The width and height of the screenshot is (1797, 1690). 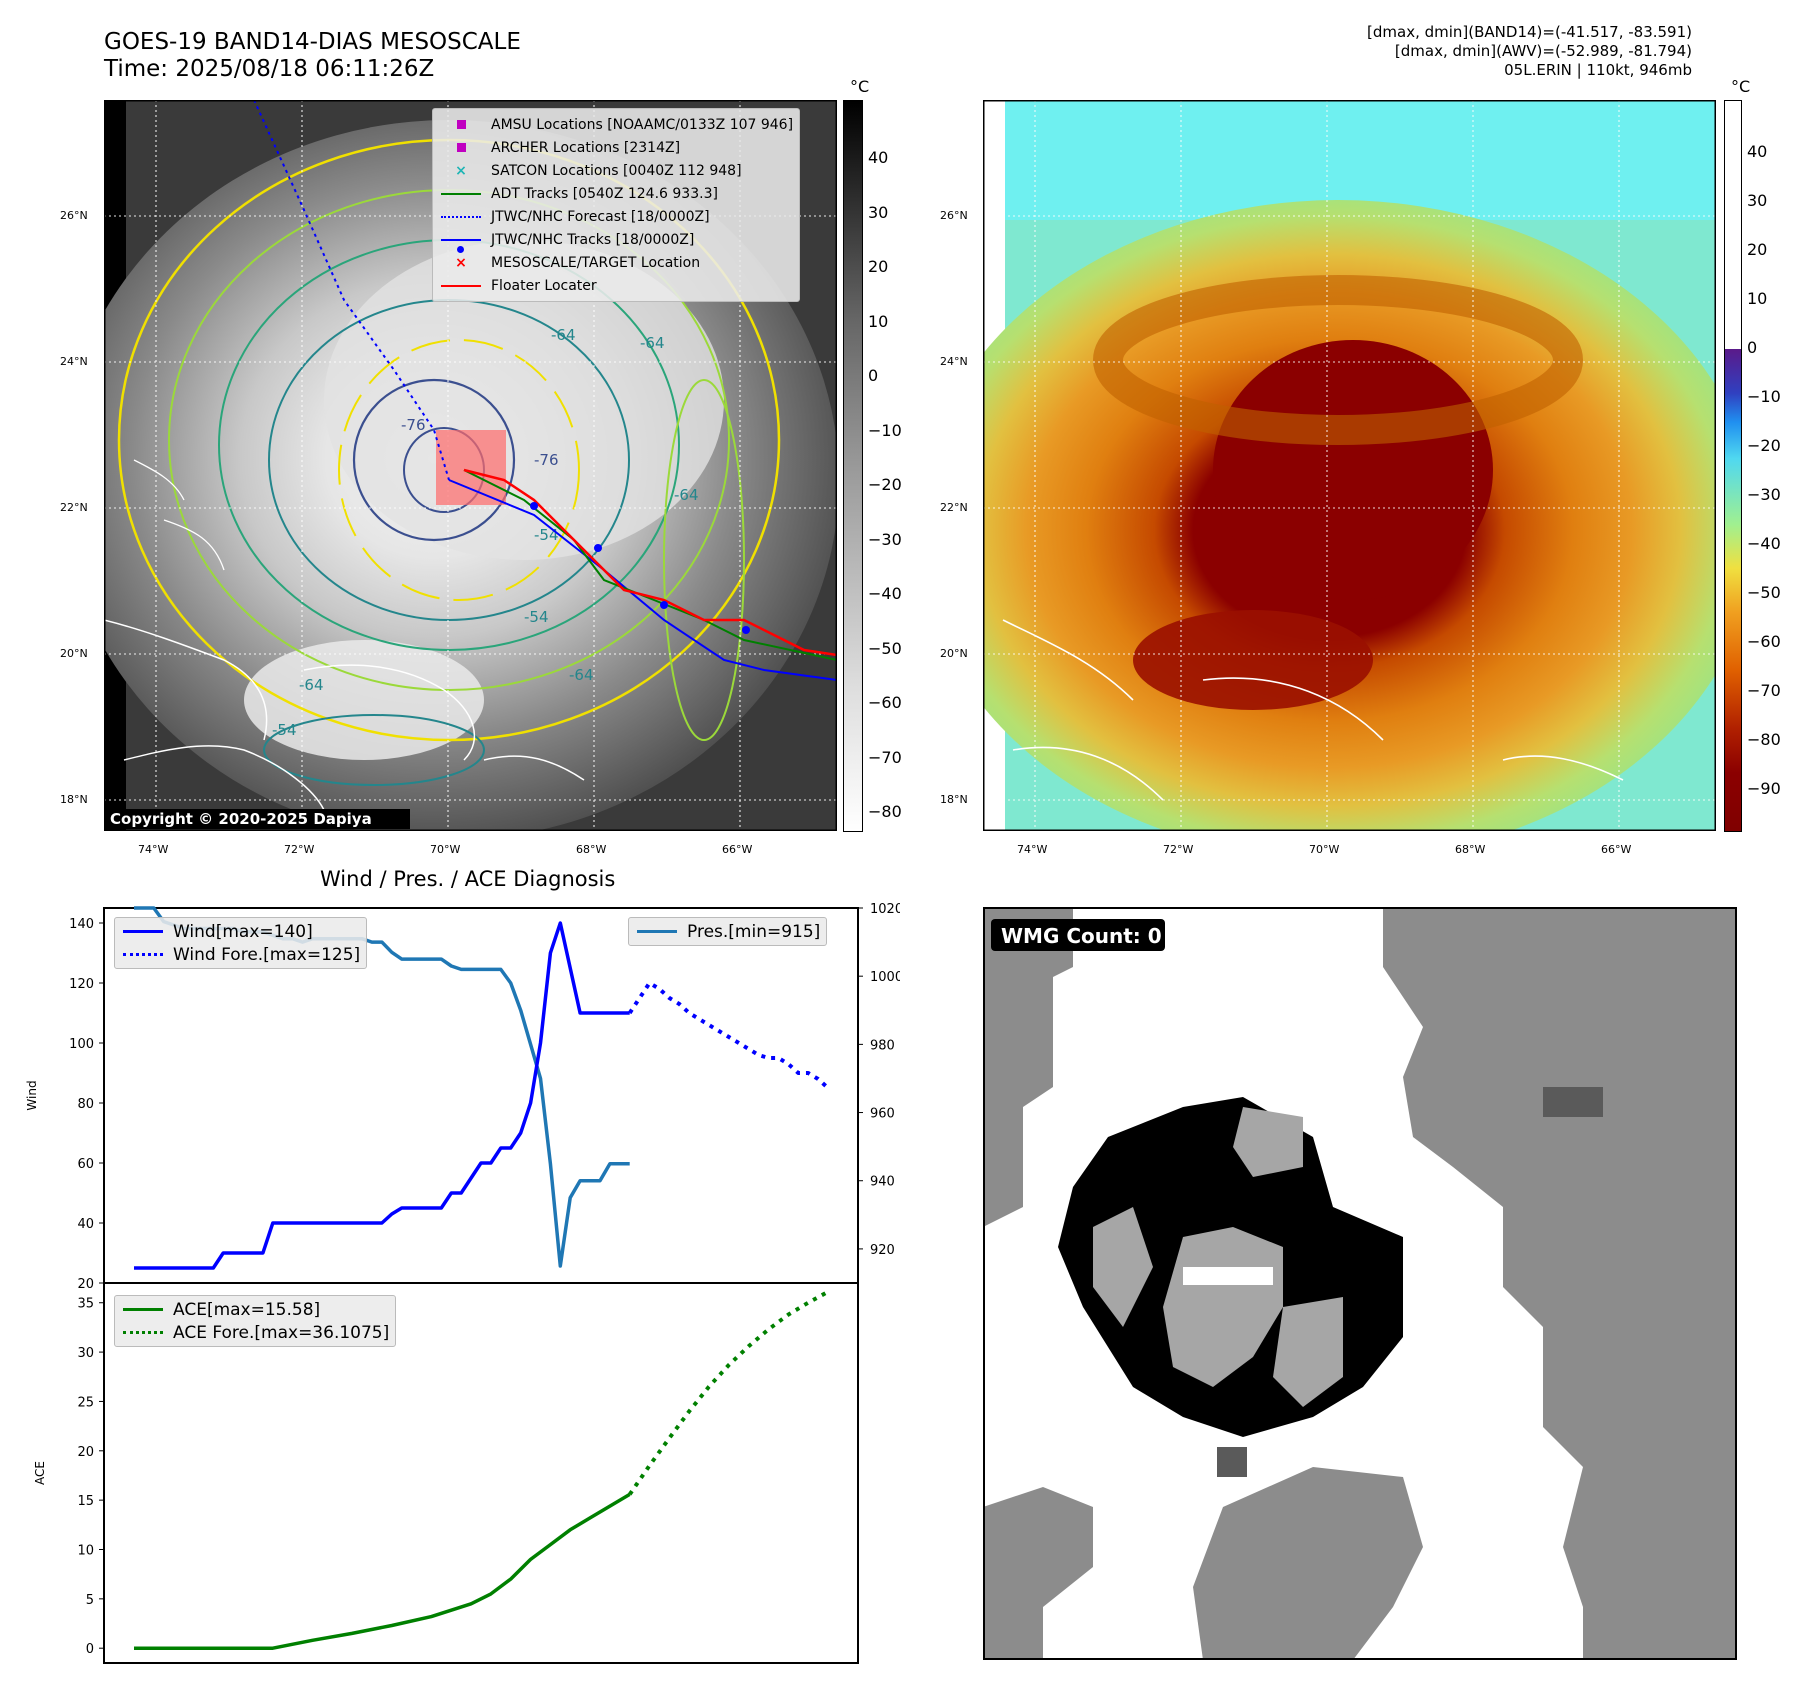 What do you see at coordinates (728, 931) in the screenshot?
I see `pressure-legend: Pres.[min=915]` at bounding box center [728, 931].